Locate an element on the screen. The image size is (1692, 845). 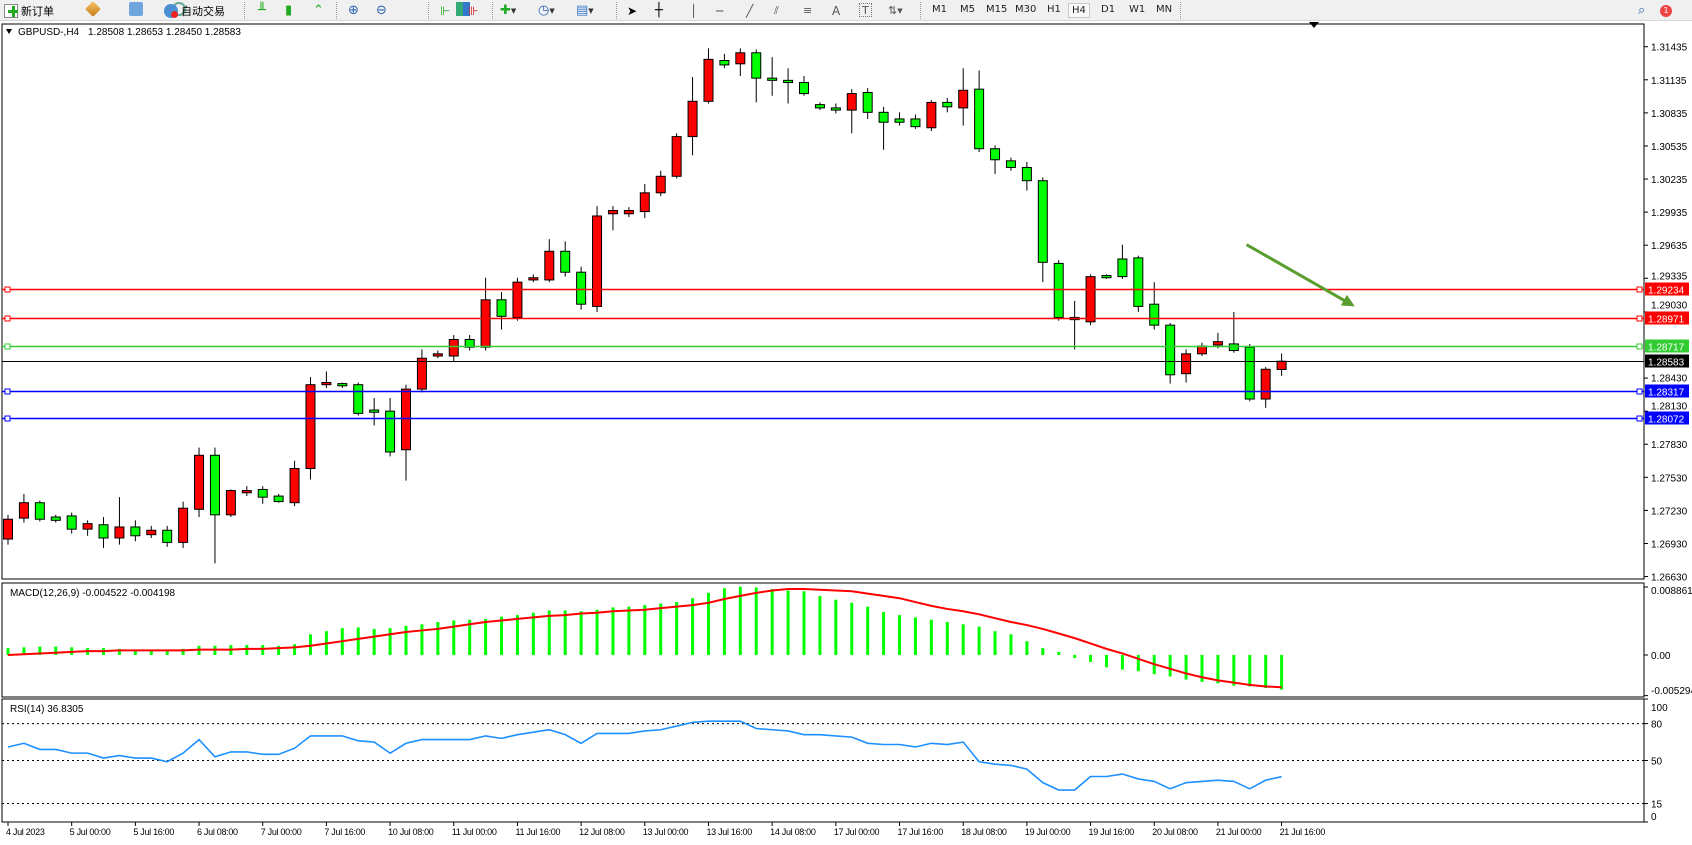
candlestick-icon: ▮ is located at coordinates (289, 10).